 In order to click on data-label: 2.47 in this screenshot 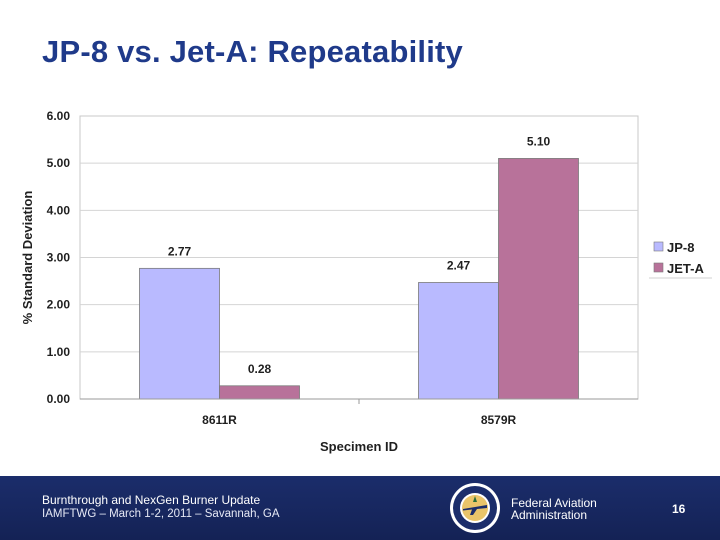, I will do `click(459, 265)`.